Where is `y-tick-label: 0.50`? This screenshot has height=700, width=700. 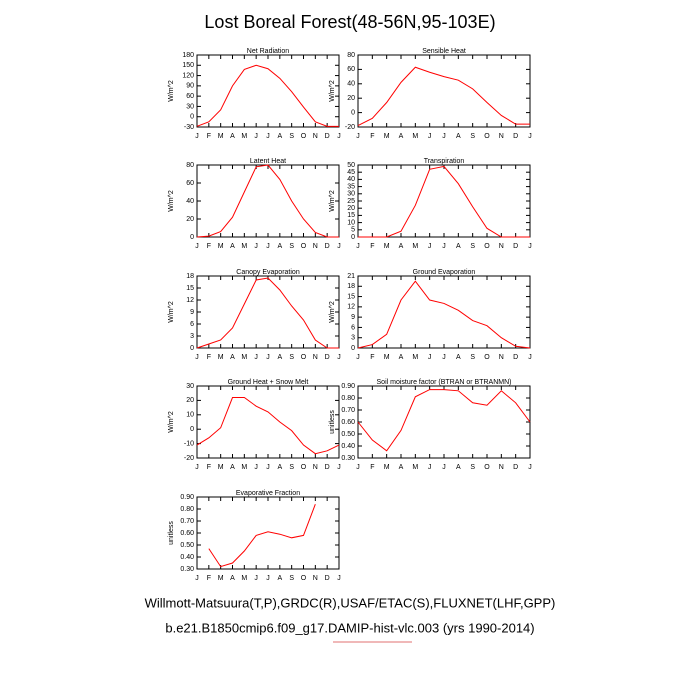
y-tick-label: 0.50 is located at coordinates (348, 434).